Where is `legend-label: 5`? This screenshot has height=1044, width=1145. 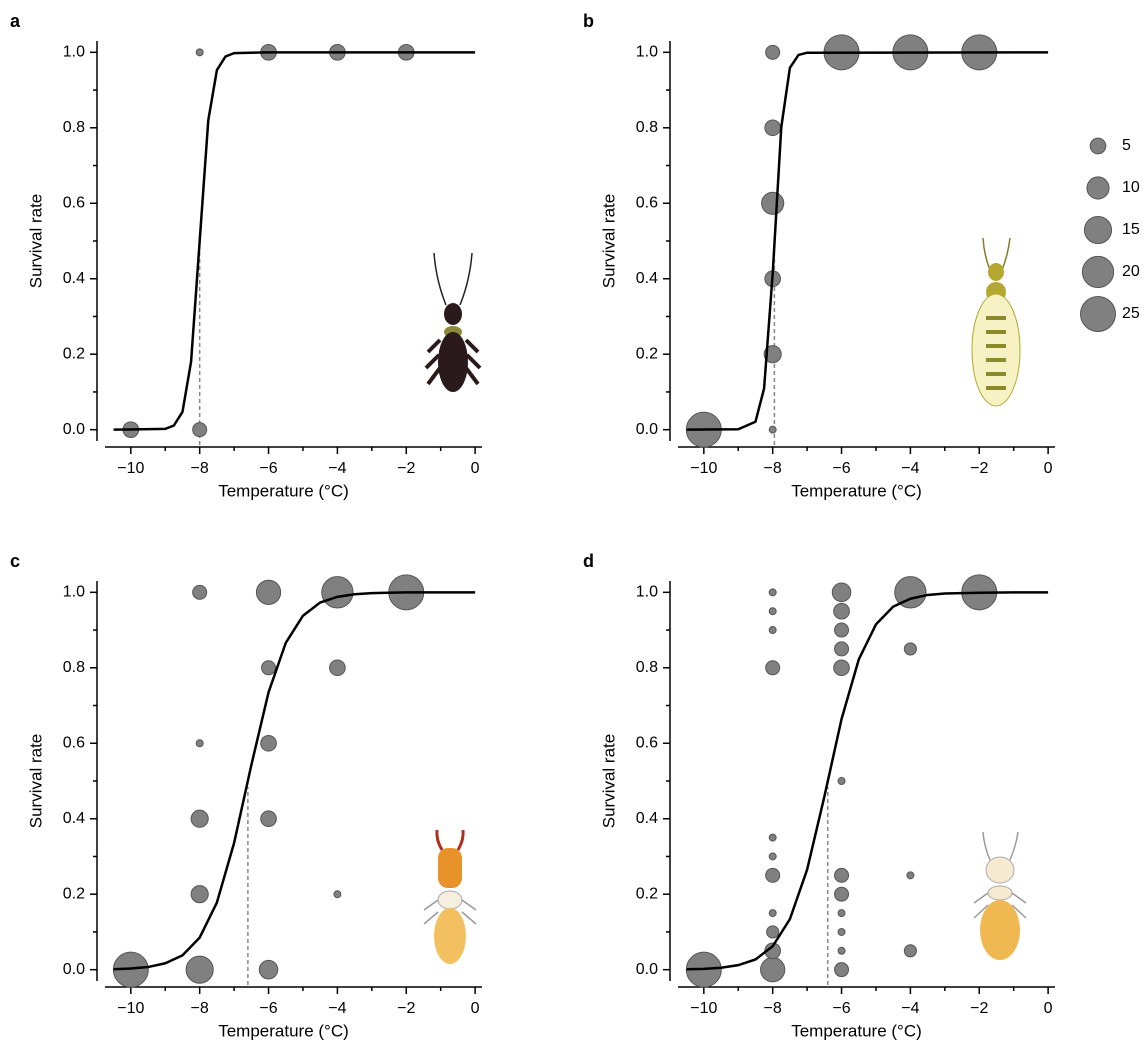
legend-label: 5 is located at coordinates (1126, 145).